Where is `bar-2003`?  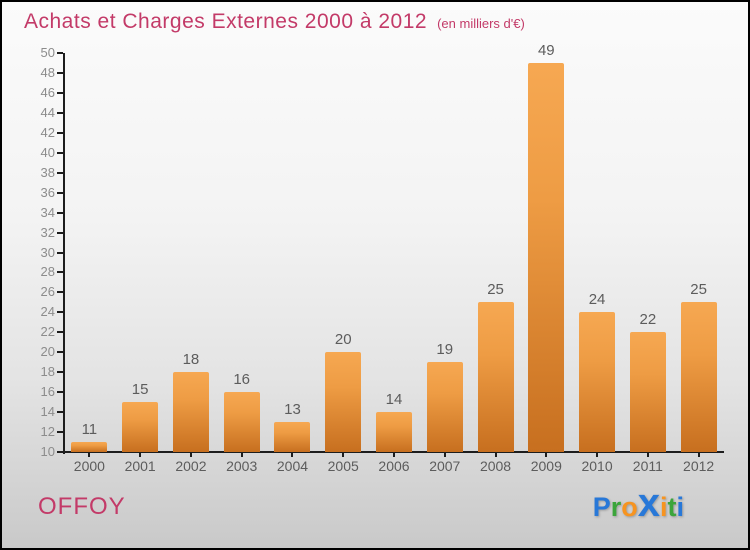
bar-2003 is located at coordinates (241, 422).